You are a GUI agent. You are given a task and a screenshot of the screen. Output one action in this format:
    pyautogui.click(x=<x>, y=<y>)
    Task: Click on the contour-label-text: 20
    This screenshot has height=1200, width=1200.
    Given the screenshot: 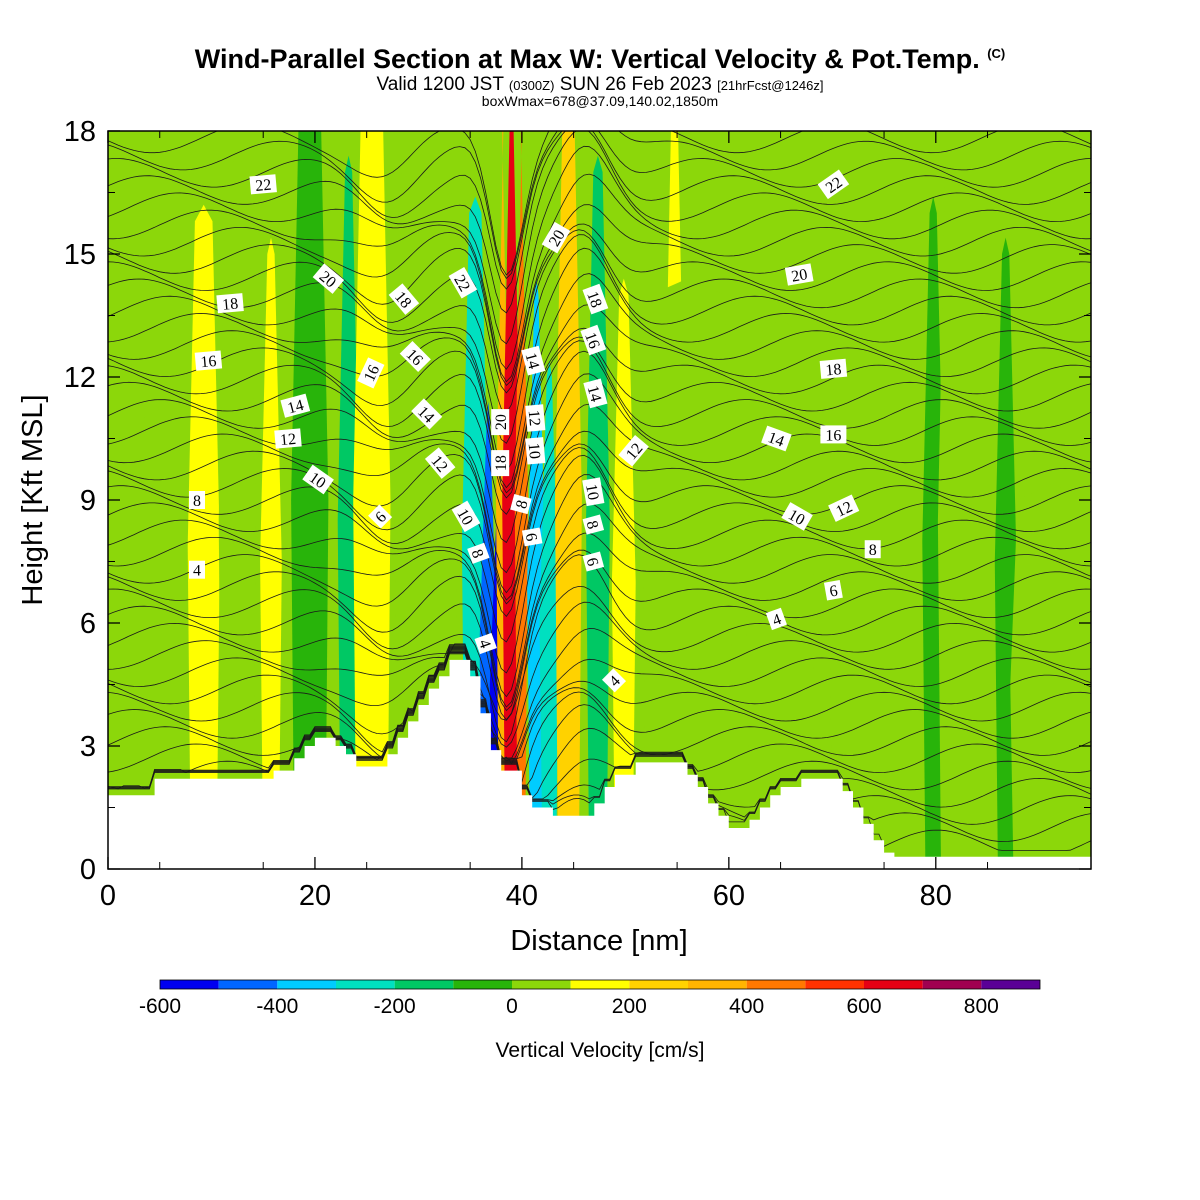 What is the action you would take?
    pyautogui.click(x=501, y=422)
    